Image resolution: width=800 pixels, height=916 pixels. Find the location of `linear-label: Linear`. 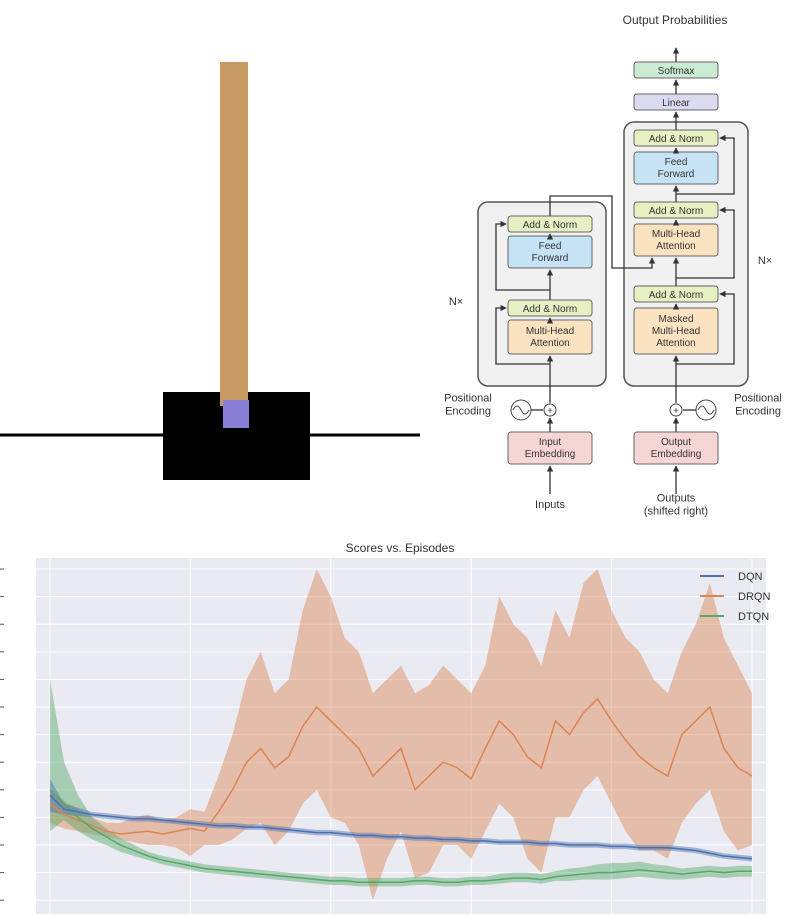

linear-label: Linear is located at coordinates (676, 103).